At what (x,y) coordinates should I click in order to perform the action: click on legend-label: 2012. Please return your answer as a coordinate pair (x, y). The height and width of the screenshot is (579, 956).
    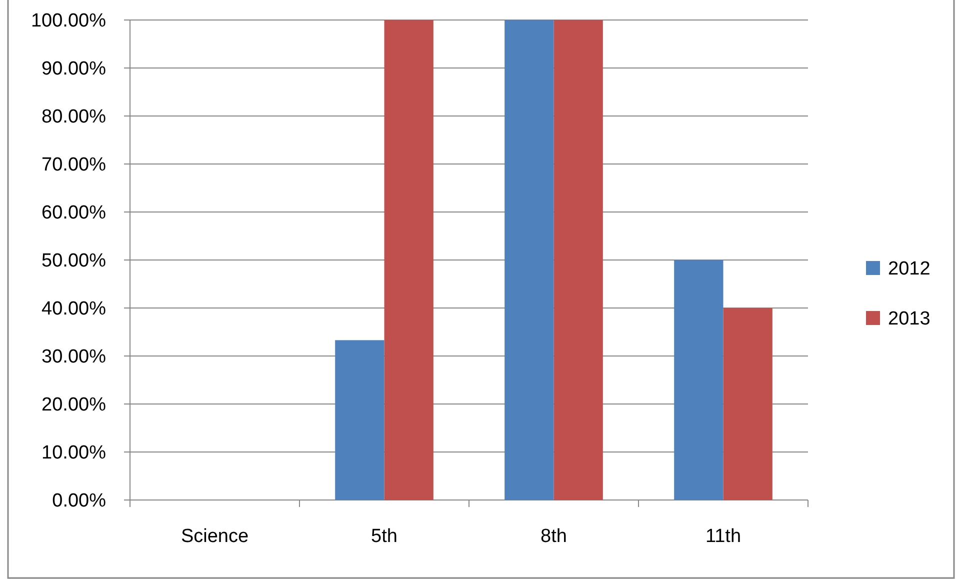
    Looking at the image, I should click on (909, 269).